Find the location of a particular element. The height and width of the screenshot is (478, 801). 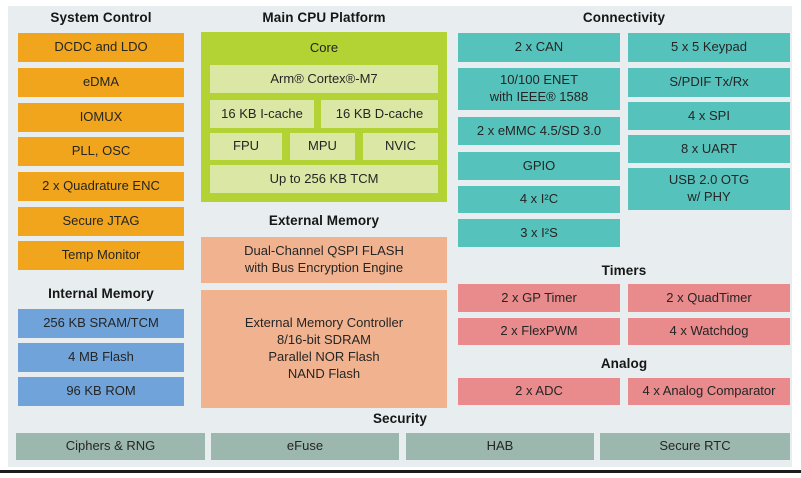

block-flexpwm: 2 x FlexPWM is located at coordinates (539, 331).